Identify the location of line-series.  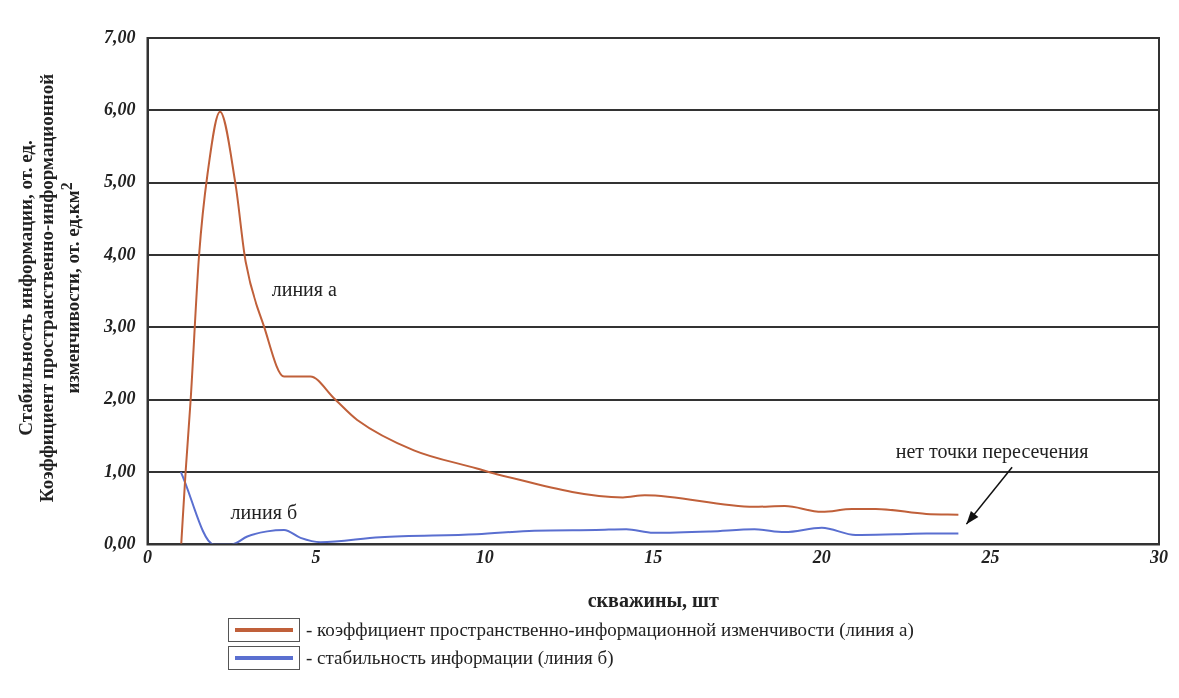
(569, 508).